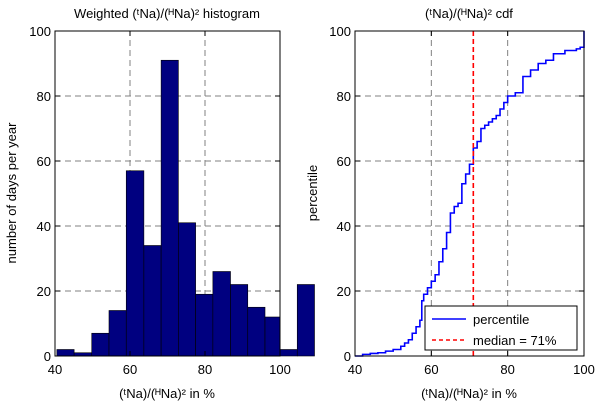  What do you see at coordinates (344, 161) in the screenshot?
I see `cdf-ytick-label: 60` at bounding box center [344, 161].